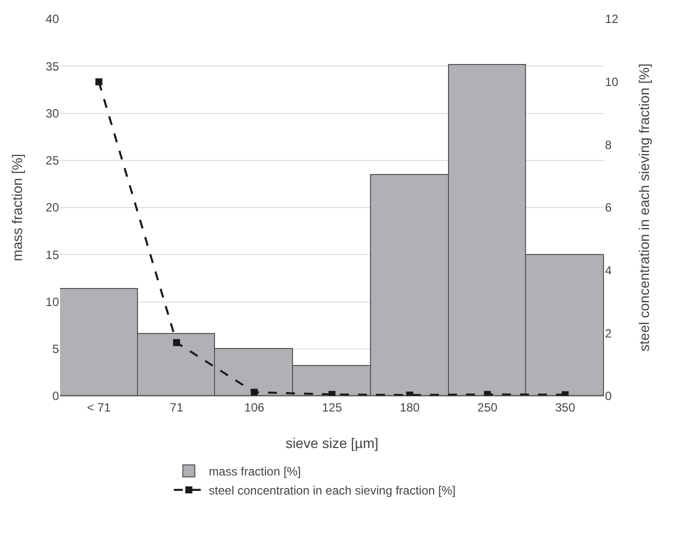 This screenshot has height=556, width=674. I want to click on y2-tick-label: 0, so click(608, 396).